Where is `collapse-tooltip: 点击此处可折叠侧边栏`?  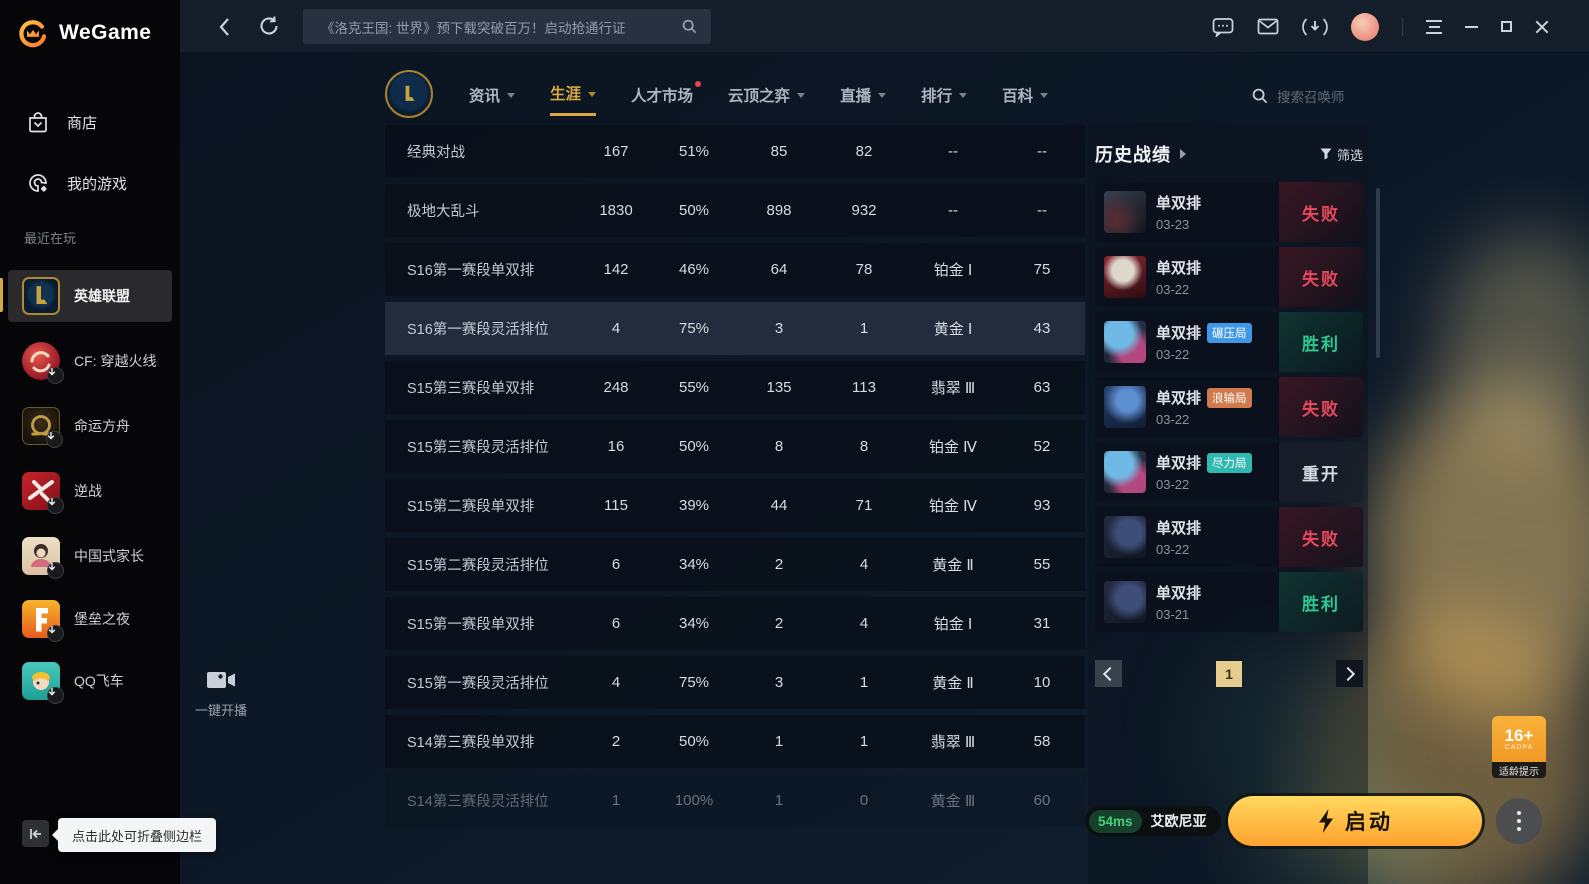 collapse-tooltip: 点击此处可折叠侧边栏 is located at coordinates (134, 835).